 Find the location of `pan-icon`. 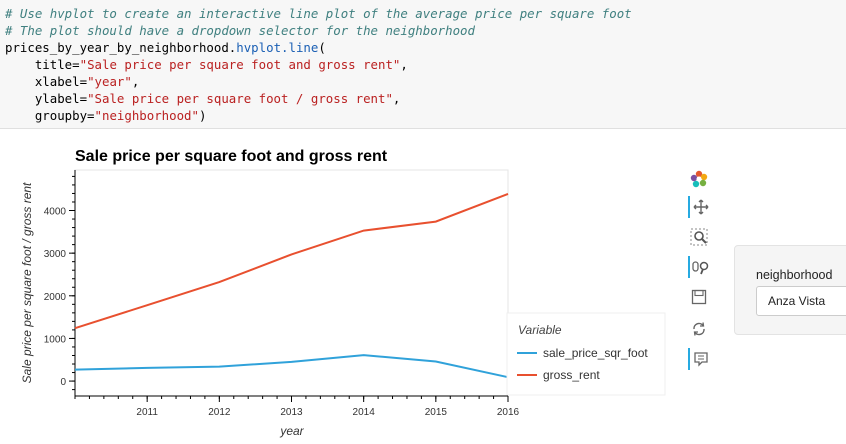

pan-icon is located at coordinates (700, 207).